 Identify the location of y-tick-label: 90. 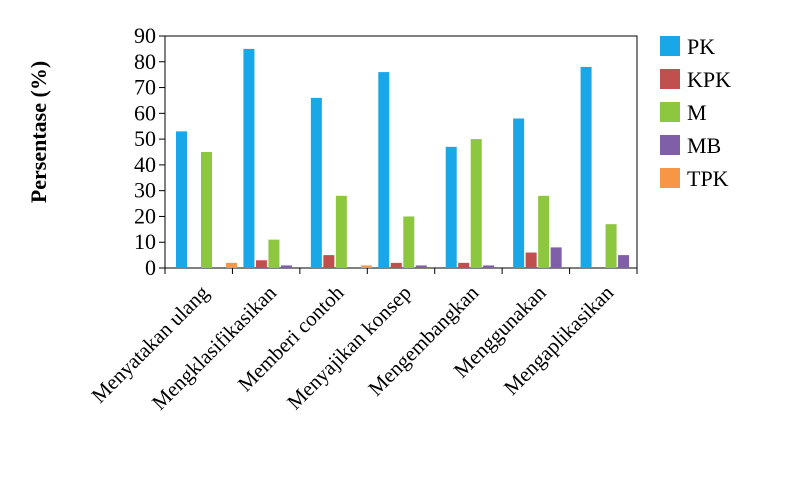
(145, 35).